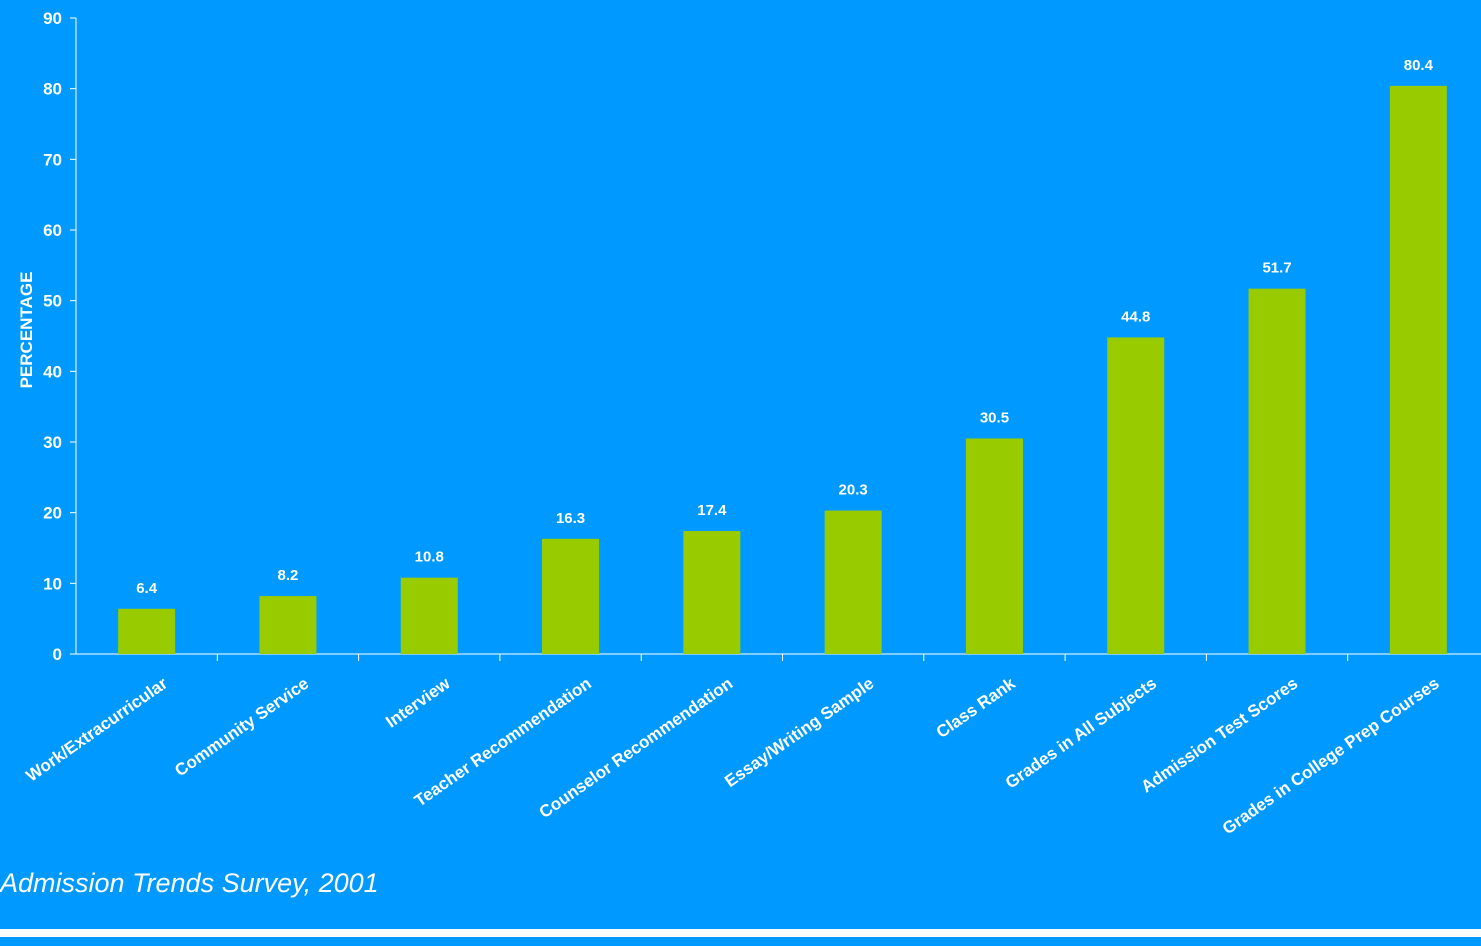  What do you see at coordinates (1331, 756) in the screenshot?
I see `category-label: Grades in College Prep Courses` at bounding box center [1331, 756].